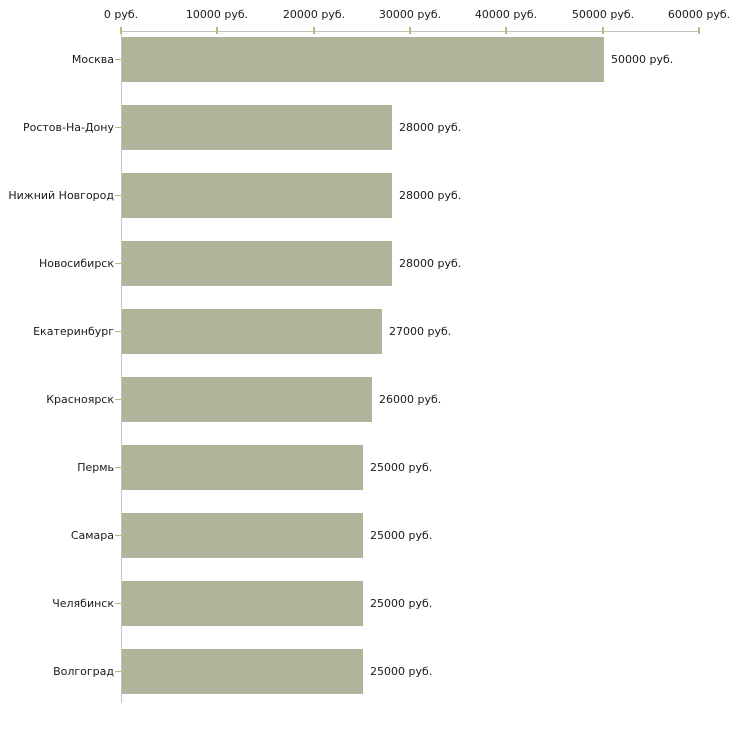  What do you see at coordinates (68, 127) in the screenshot?
I see `category-label: Ростов-На-Дону` at bounding box center [68, 127].